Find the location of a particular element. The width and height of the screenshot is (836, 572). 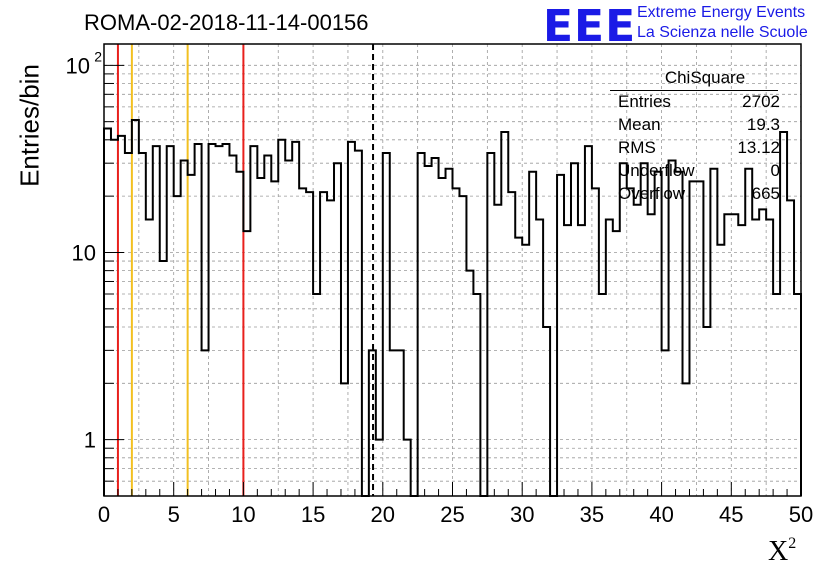

x-tick-label: 0 is located at coordinates (104, 514).